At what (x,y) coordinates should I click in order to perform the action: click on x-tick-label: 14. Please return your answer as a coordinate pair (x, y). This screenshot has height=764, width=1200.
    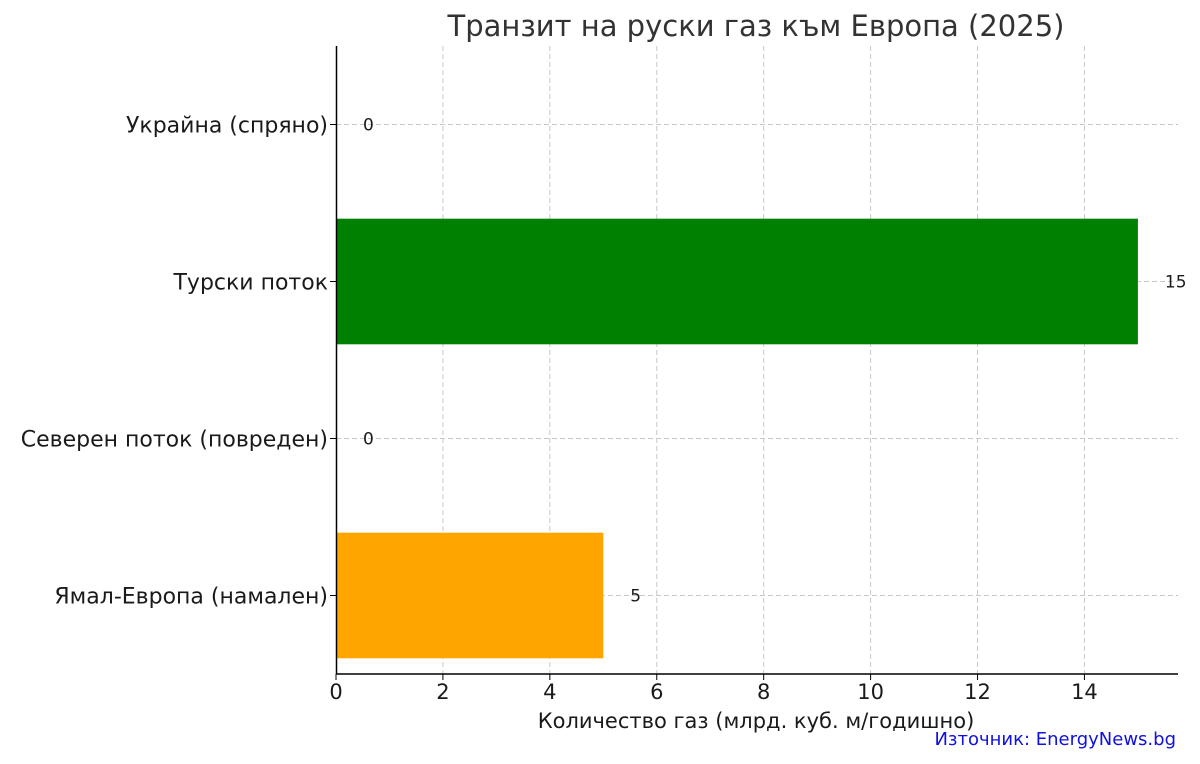
    Looking at the image, I should click on (1084, 692).